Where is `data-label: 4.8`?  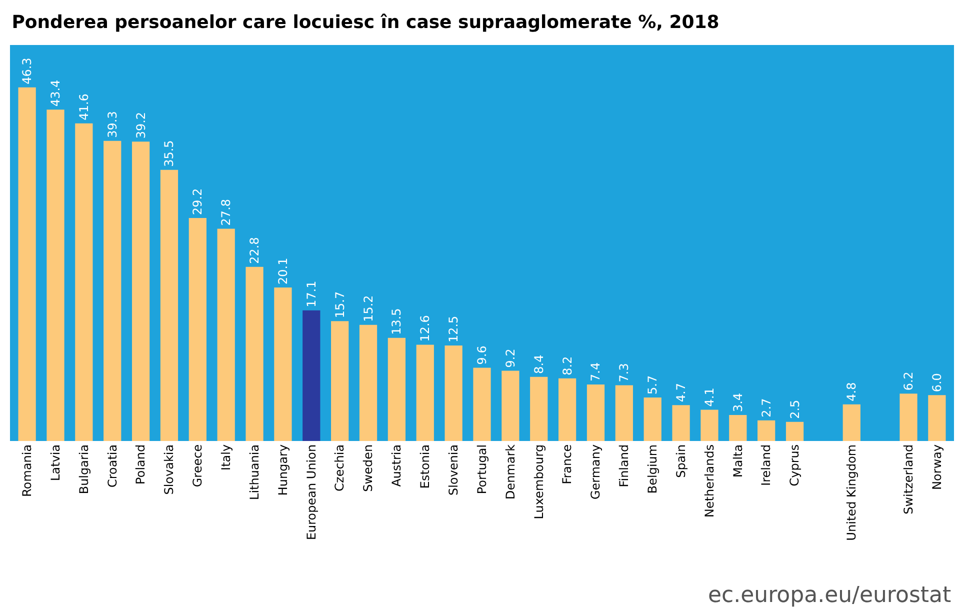 data-label: 4.8 is located at coordinates (851, 392).